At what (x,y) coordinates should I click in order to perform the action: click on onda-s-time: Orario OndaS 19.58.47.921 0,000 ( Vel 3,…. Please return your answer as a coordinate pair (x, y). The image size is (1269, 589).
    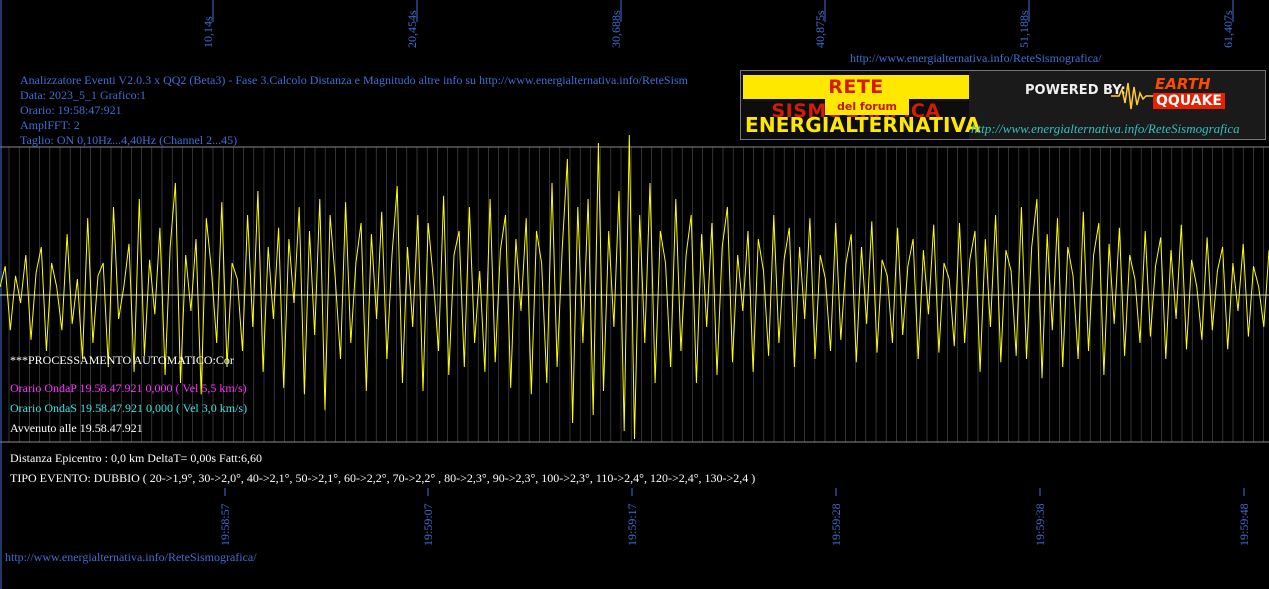
    Looking at the image, I should click on (129, 408).